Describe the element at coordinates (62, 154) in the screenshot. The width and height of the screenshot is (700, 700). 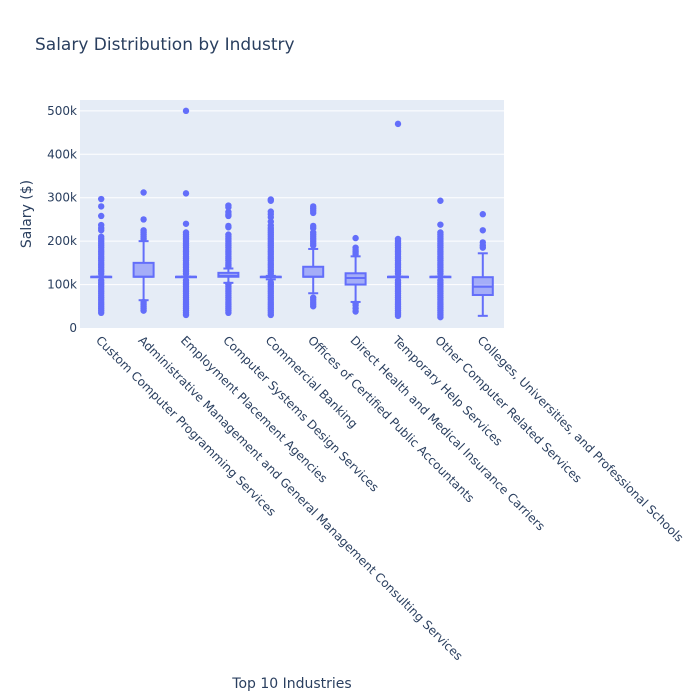
I see `y-tick-label: 400k` at that location.